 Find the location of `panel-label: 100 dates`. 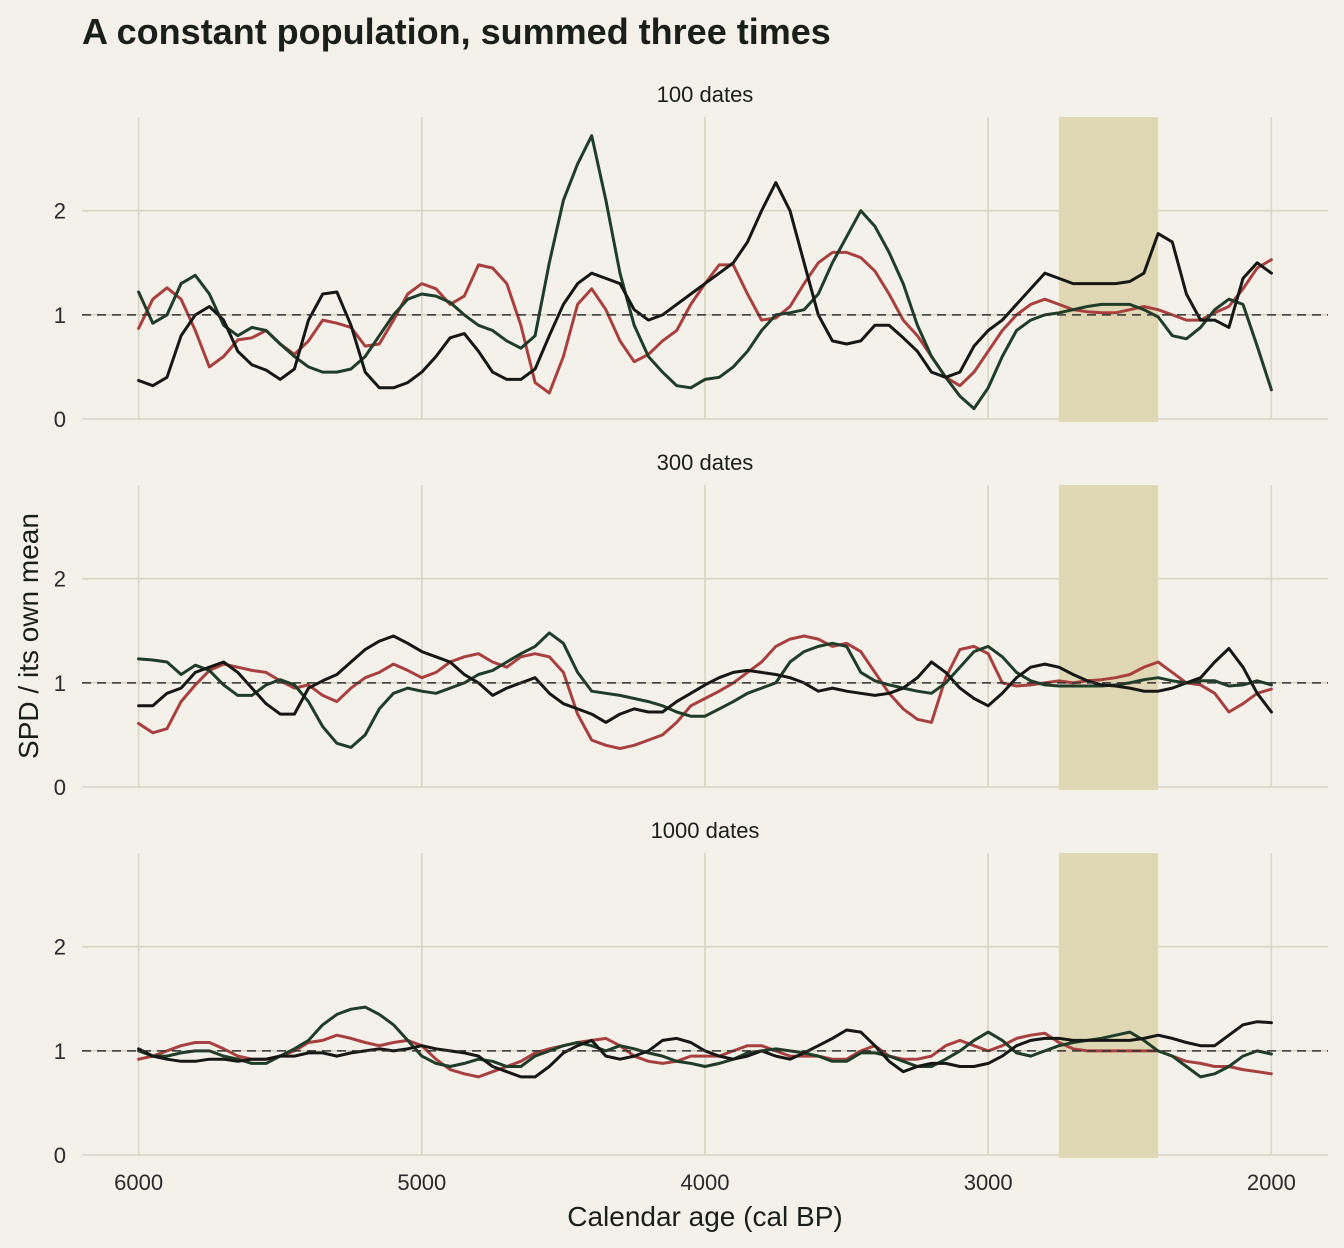

panel-label: 100 dates is located at coordinates (705, 94).